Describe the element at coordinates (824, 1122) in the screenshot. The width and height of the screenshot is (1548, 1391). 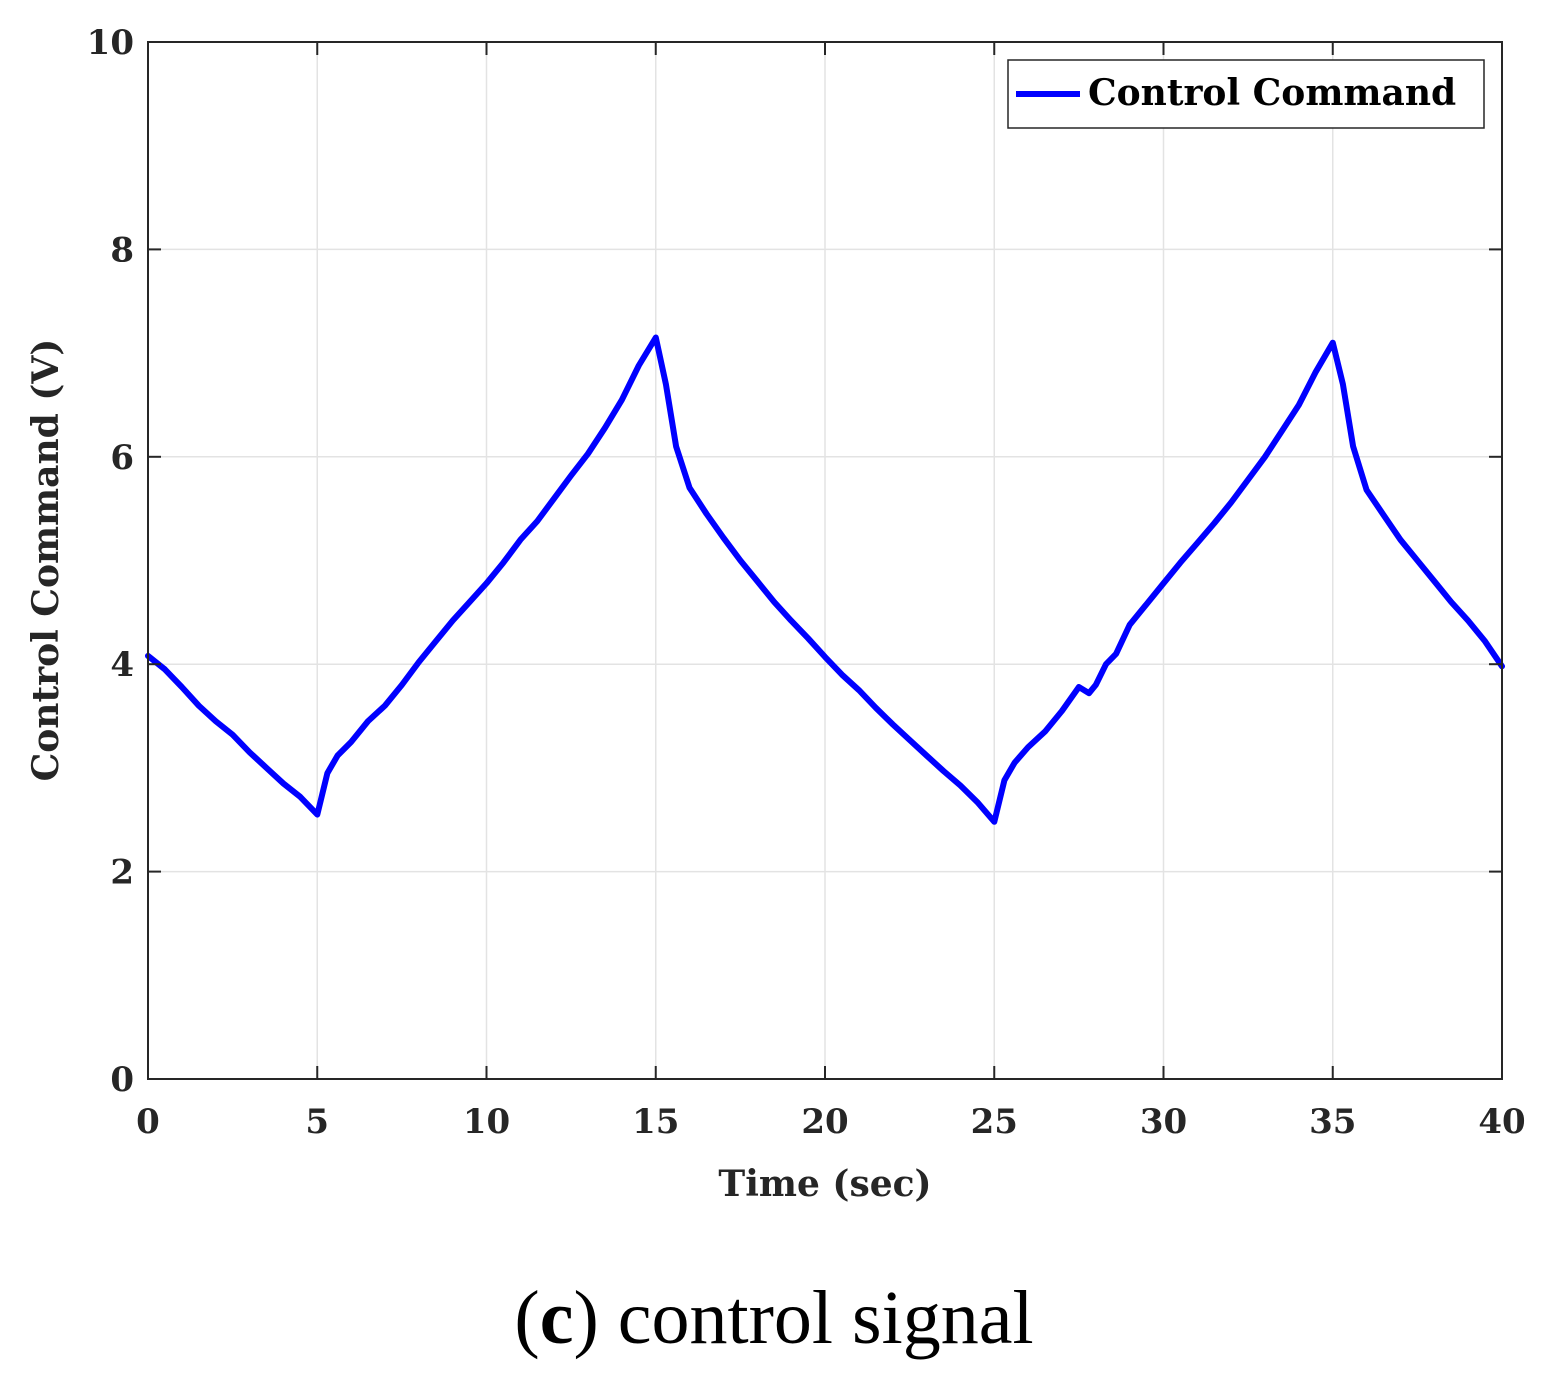
I see `x-tick-label: 20` at that location.